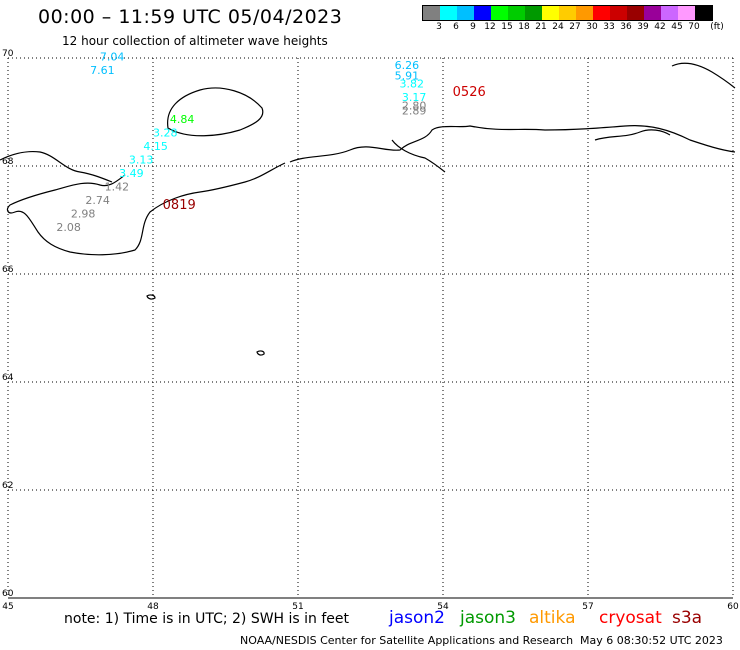  What do you see at coordinates (507, 27) in the screenshot?
I see `colorbar-tick-label: 15` at bounding box center [507, 27].